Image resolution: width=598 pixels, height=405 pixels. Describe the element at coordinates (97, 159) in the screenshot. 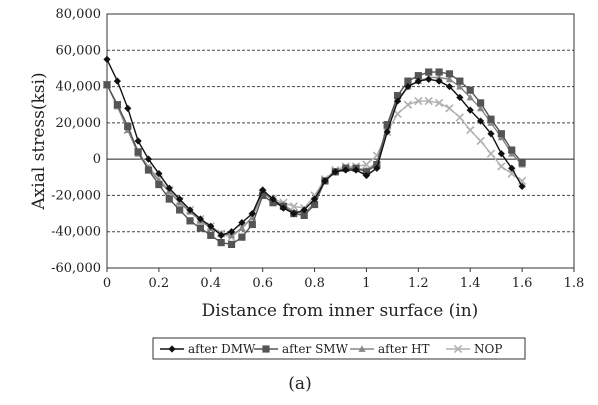

I see `y-tick-label: 0` at that location.